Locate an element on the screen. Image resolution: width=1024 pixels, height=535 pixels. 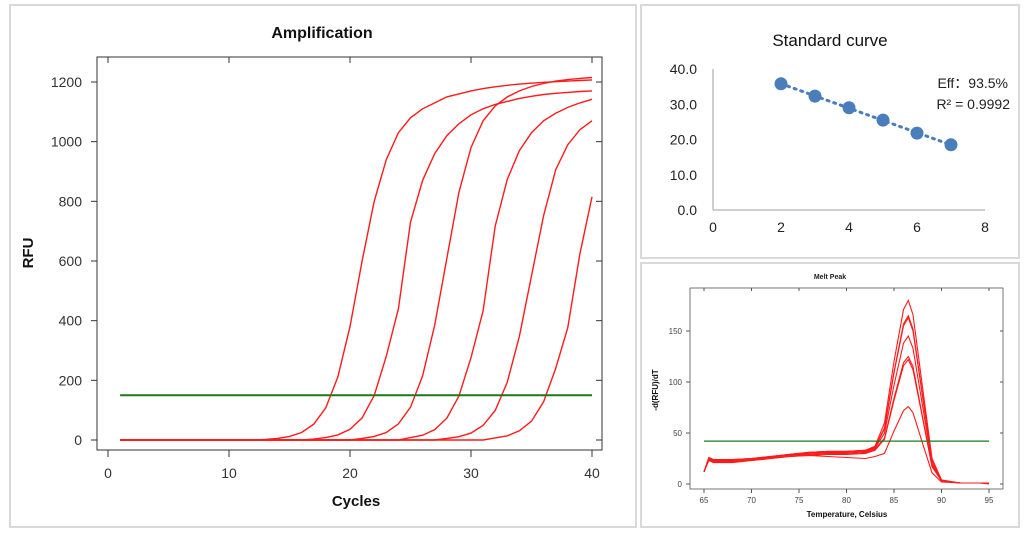
melt-peak-y-label: -d(RFU)/dT is located at coordinates (655, 389).